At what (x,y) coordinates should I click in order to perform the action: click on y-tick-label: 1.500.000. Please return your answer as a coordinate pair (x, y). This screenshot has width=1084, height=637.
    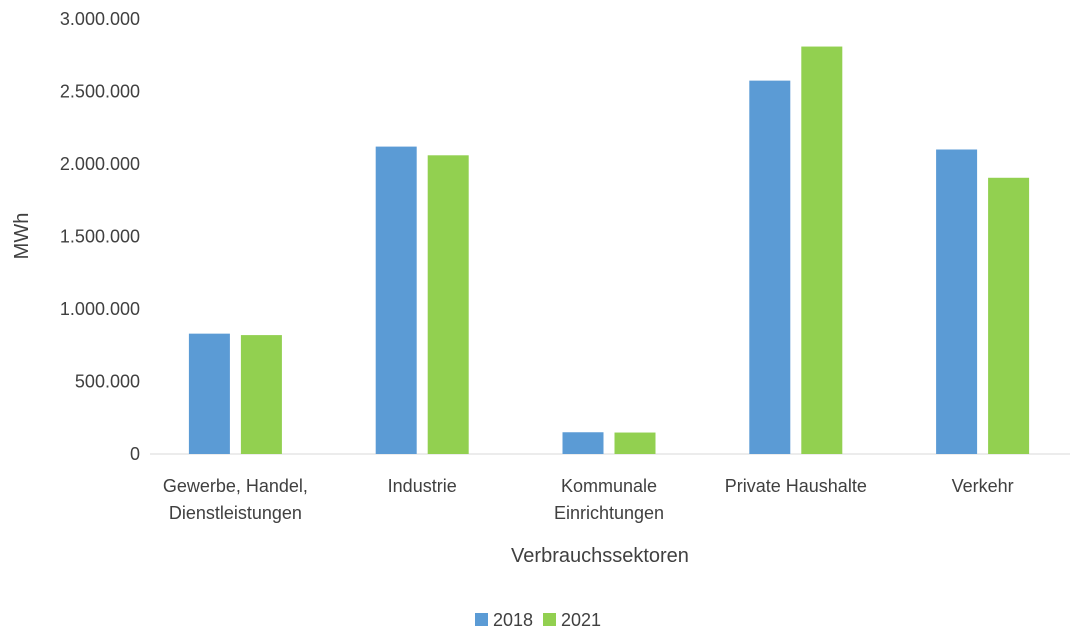
    Looking at the image, I should click on (100, 237).